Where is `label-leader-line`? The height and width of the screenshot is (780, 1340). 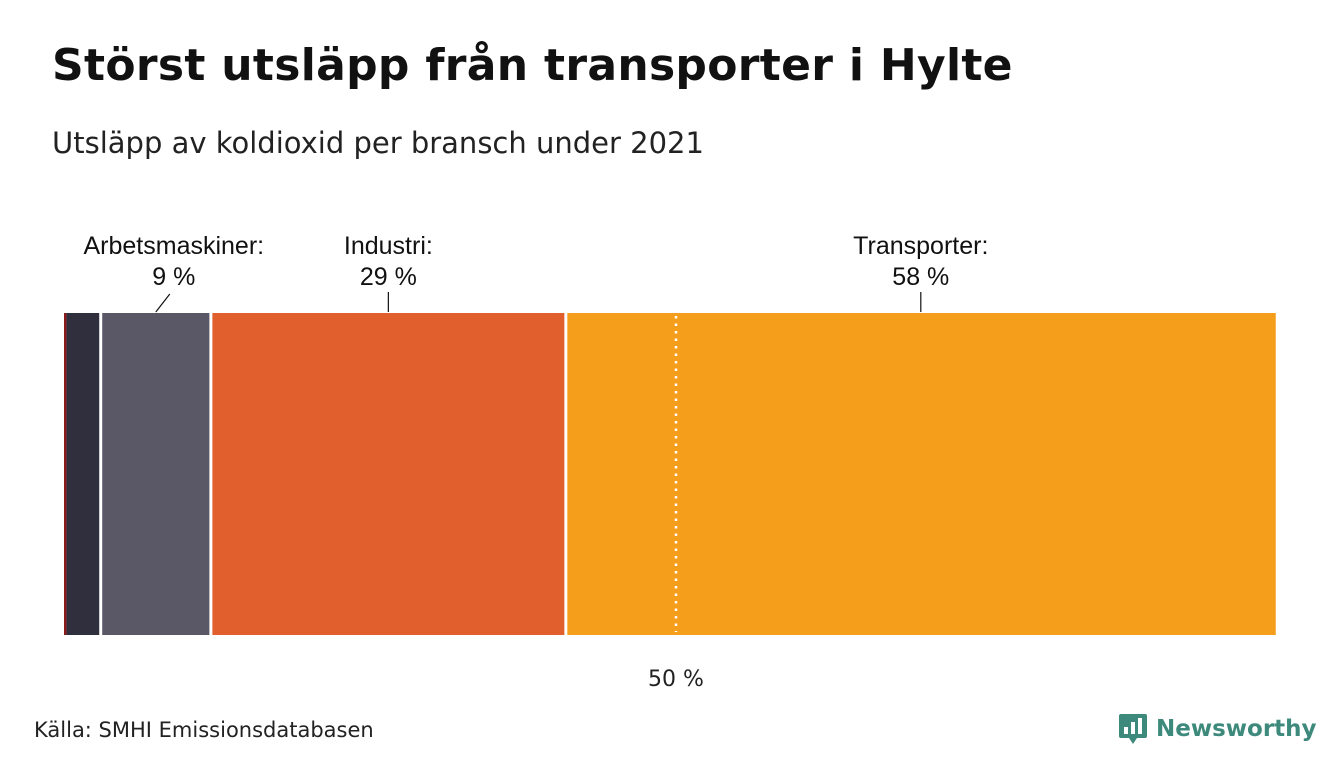
label-leader-line is located at coordinates (163, 303).